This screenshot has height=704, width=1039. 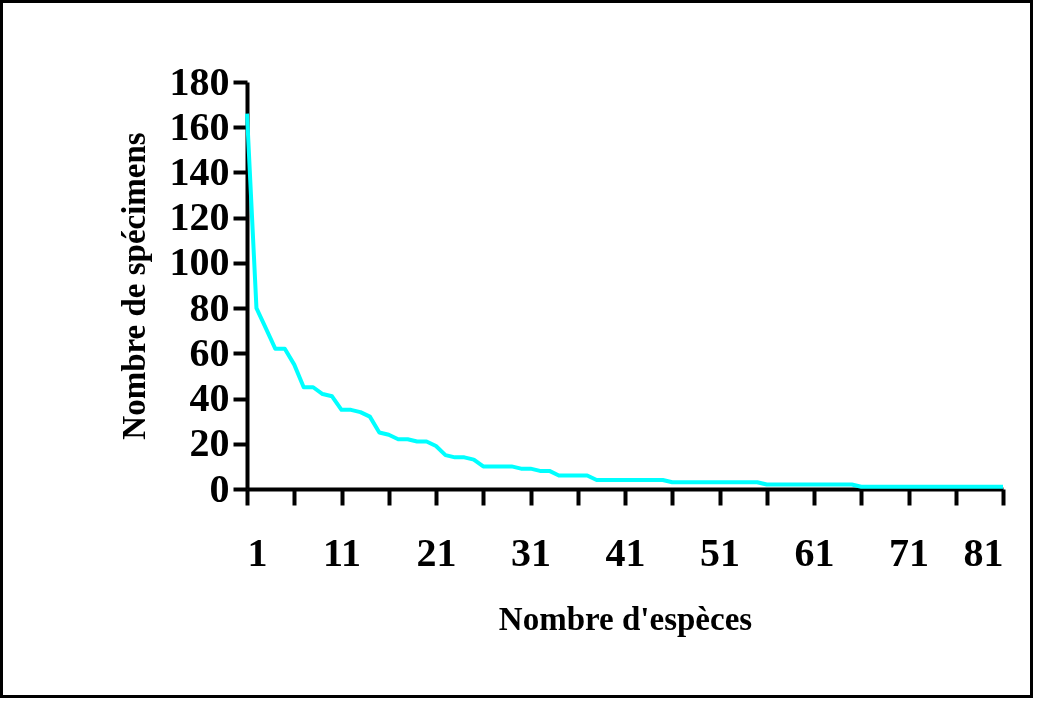 What do you see at coordinates (199, 81) in the screenshot?
I see `y-tick-label: 180` at bounding box center [199, 81].